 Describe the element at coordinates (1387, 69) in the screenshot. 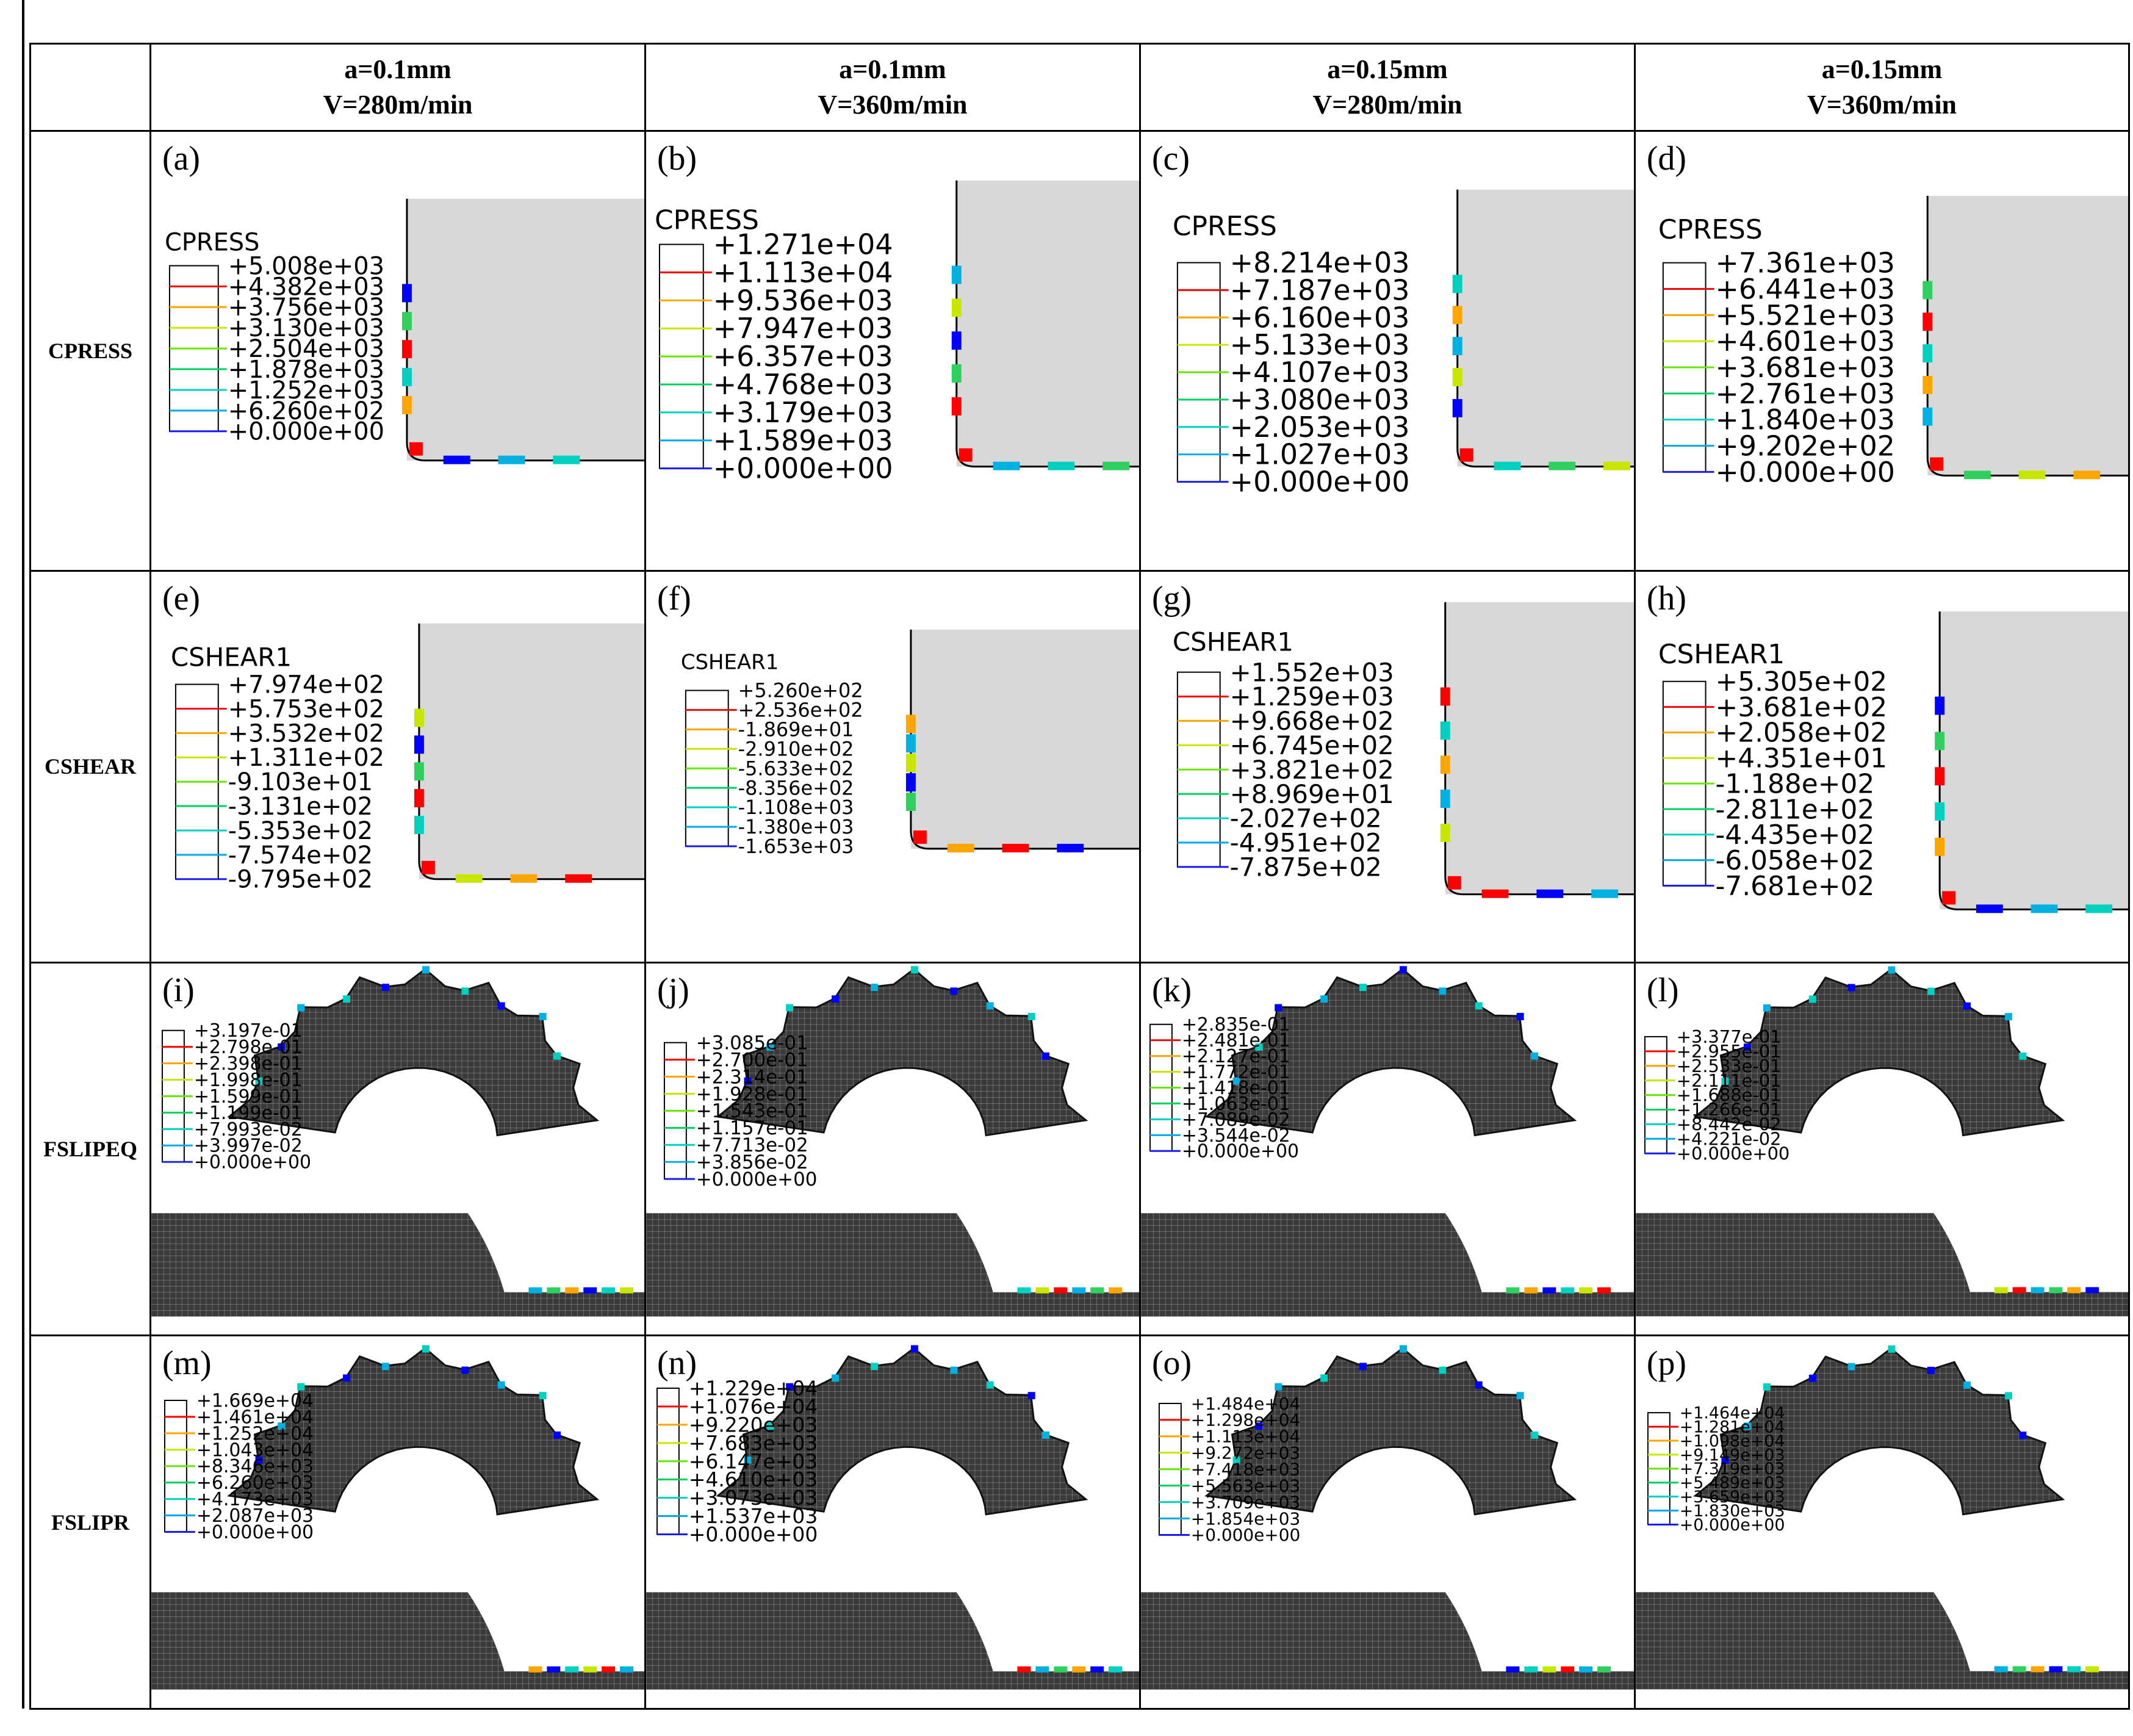

I see `depth-label: a=0.15mm` at that location.